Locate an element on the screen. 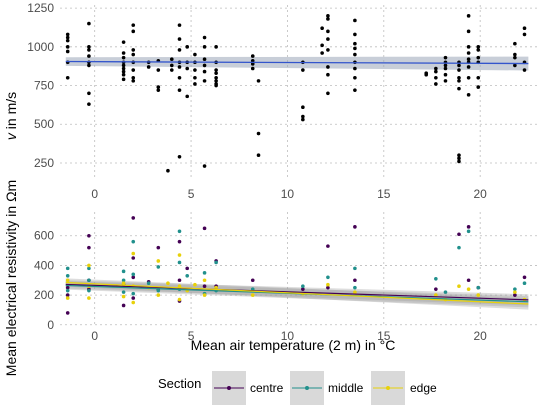  bottom-y-tick-label: 400 is located at coordinates (44, 265).